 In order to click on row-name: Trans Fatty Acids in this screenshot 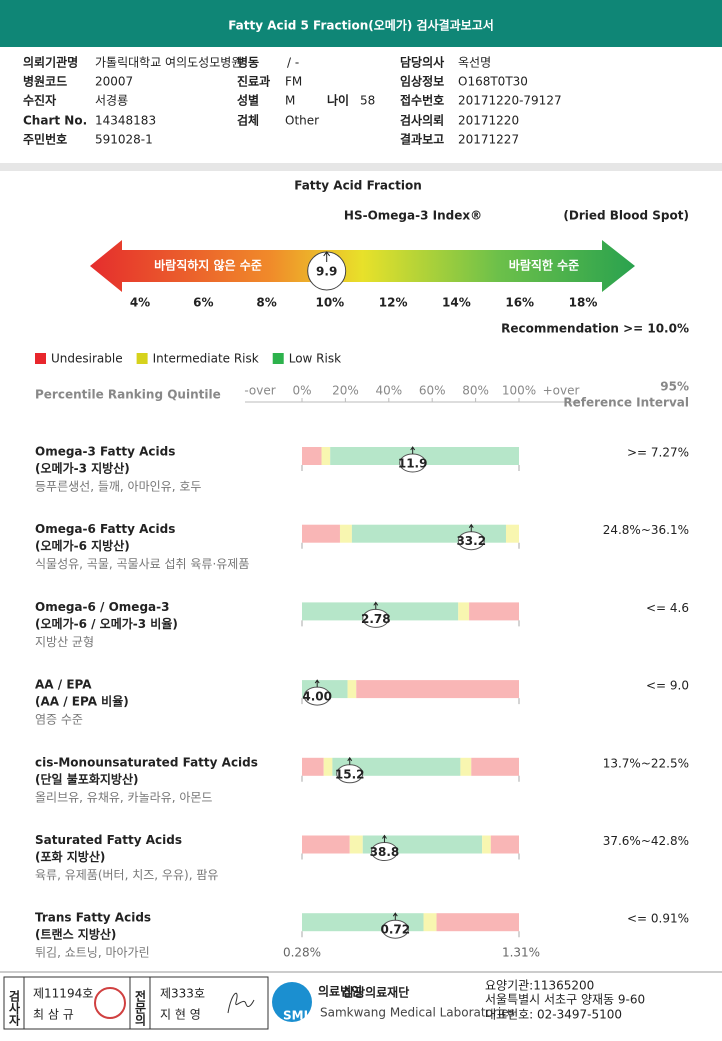, I will do `click(93, 918)`.